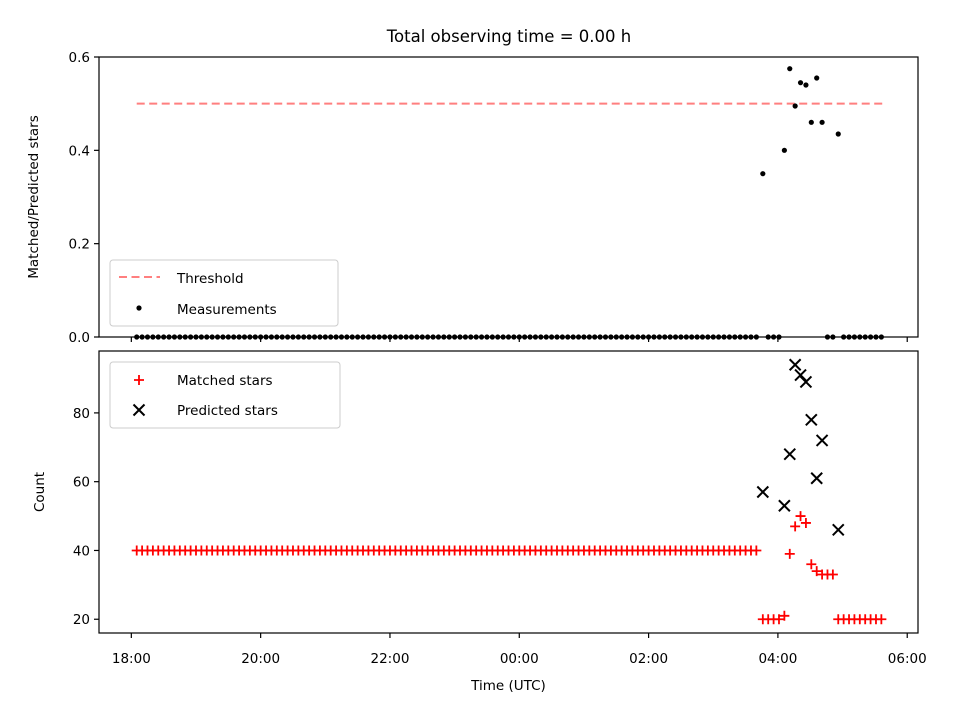  What do you see at coordinates (508, 36) in the screenshot?
I see `chart-title: Total observing time = 0.00 h` at bounding box center [508, 36].